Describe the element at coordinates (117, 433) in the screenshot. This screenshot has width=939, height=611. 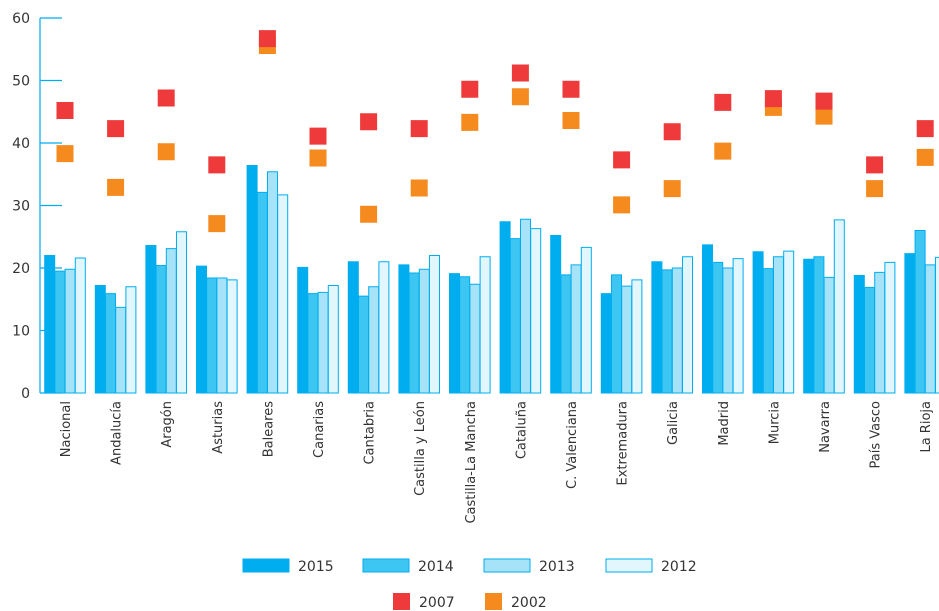
I see `x-tick-label-andalucia: Andalucía` at that location.